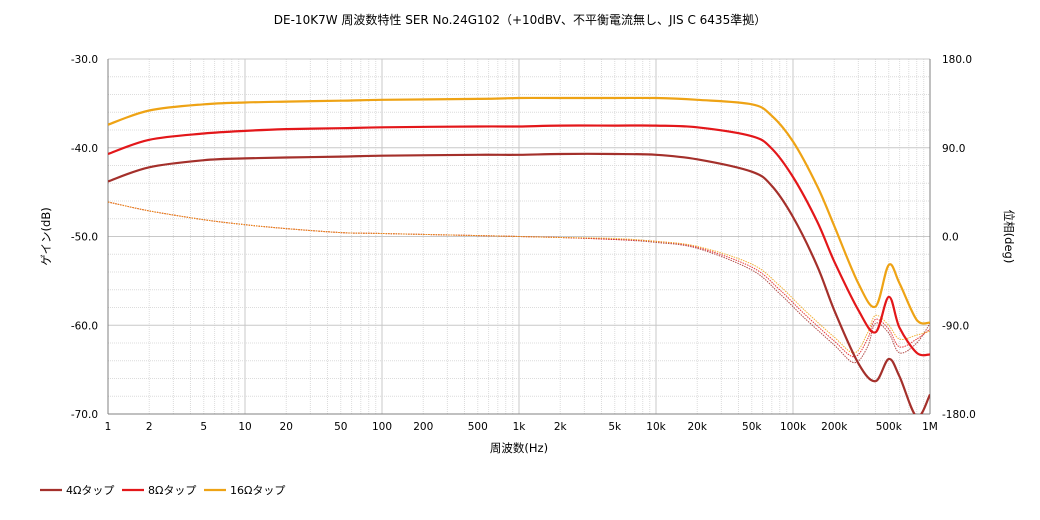 The height and width of the screenshot is (520, 1040). Describe the element at coordinates (149, 427) in the screenshot. I see `x-tick-label: 2` at that location.